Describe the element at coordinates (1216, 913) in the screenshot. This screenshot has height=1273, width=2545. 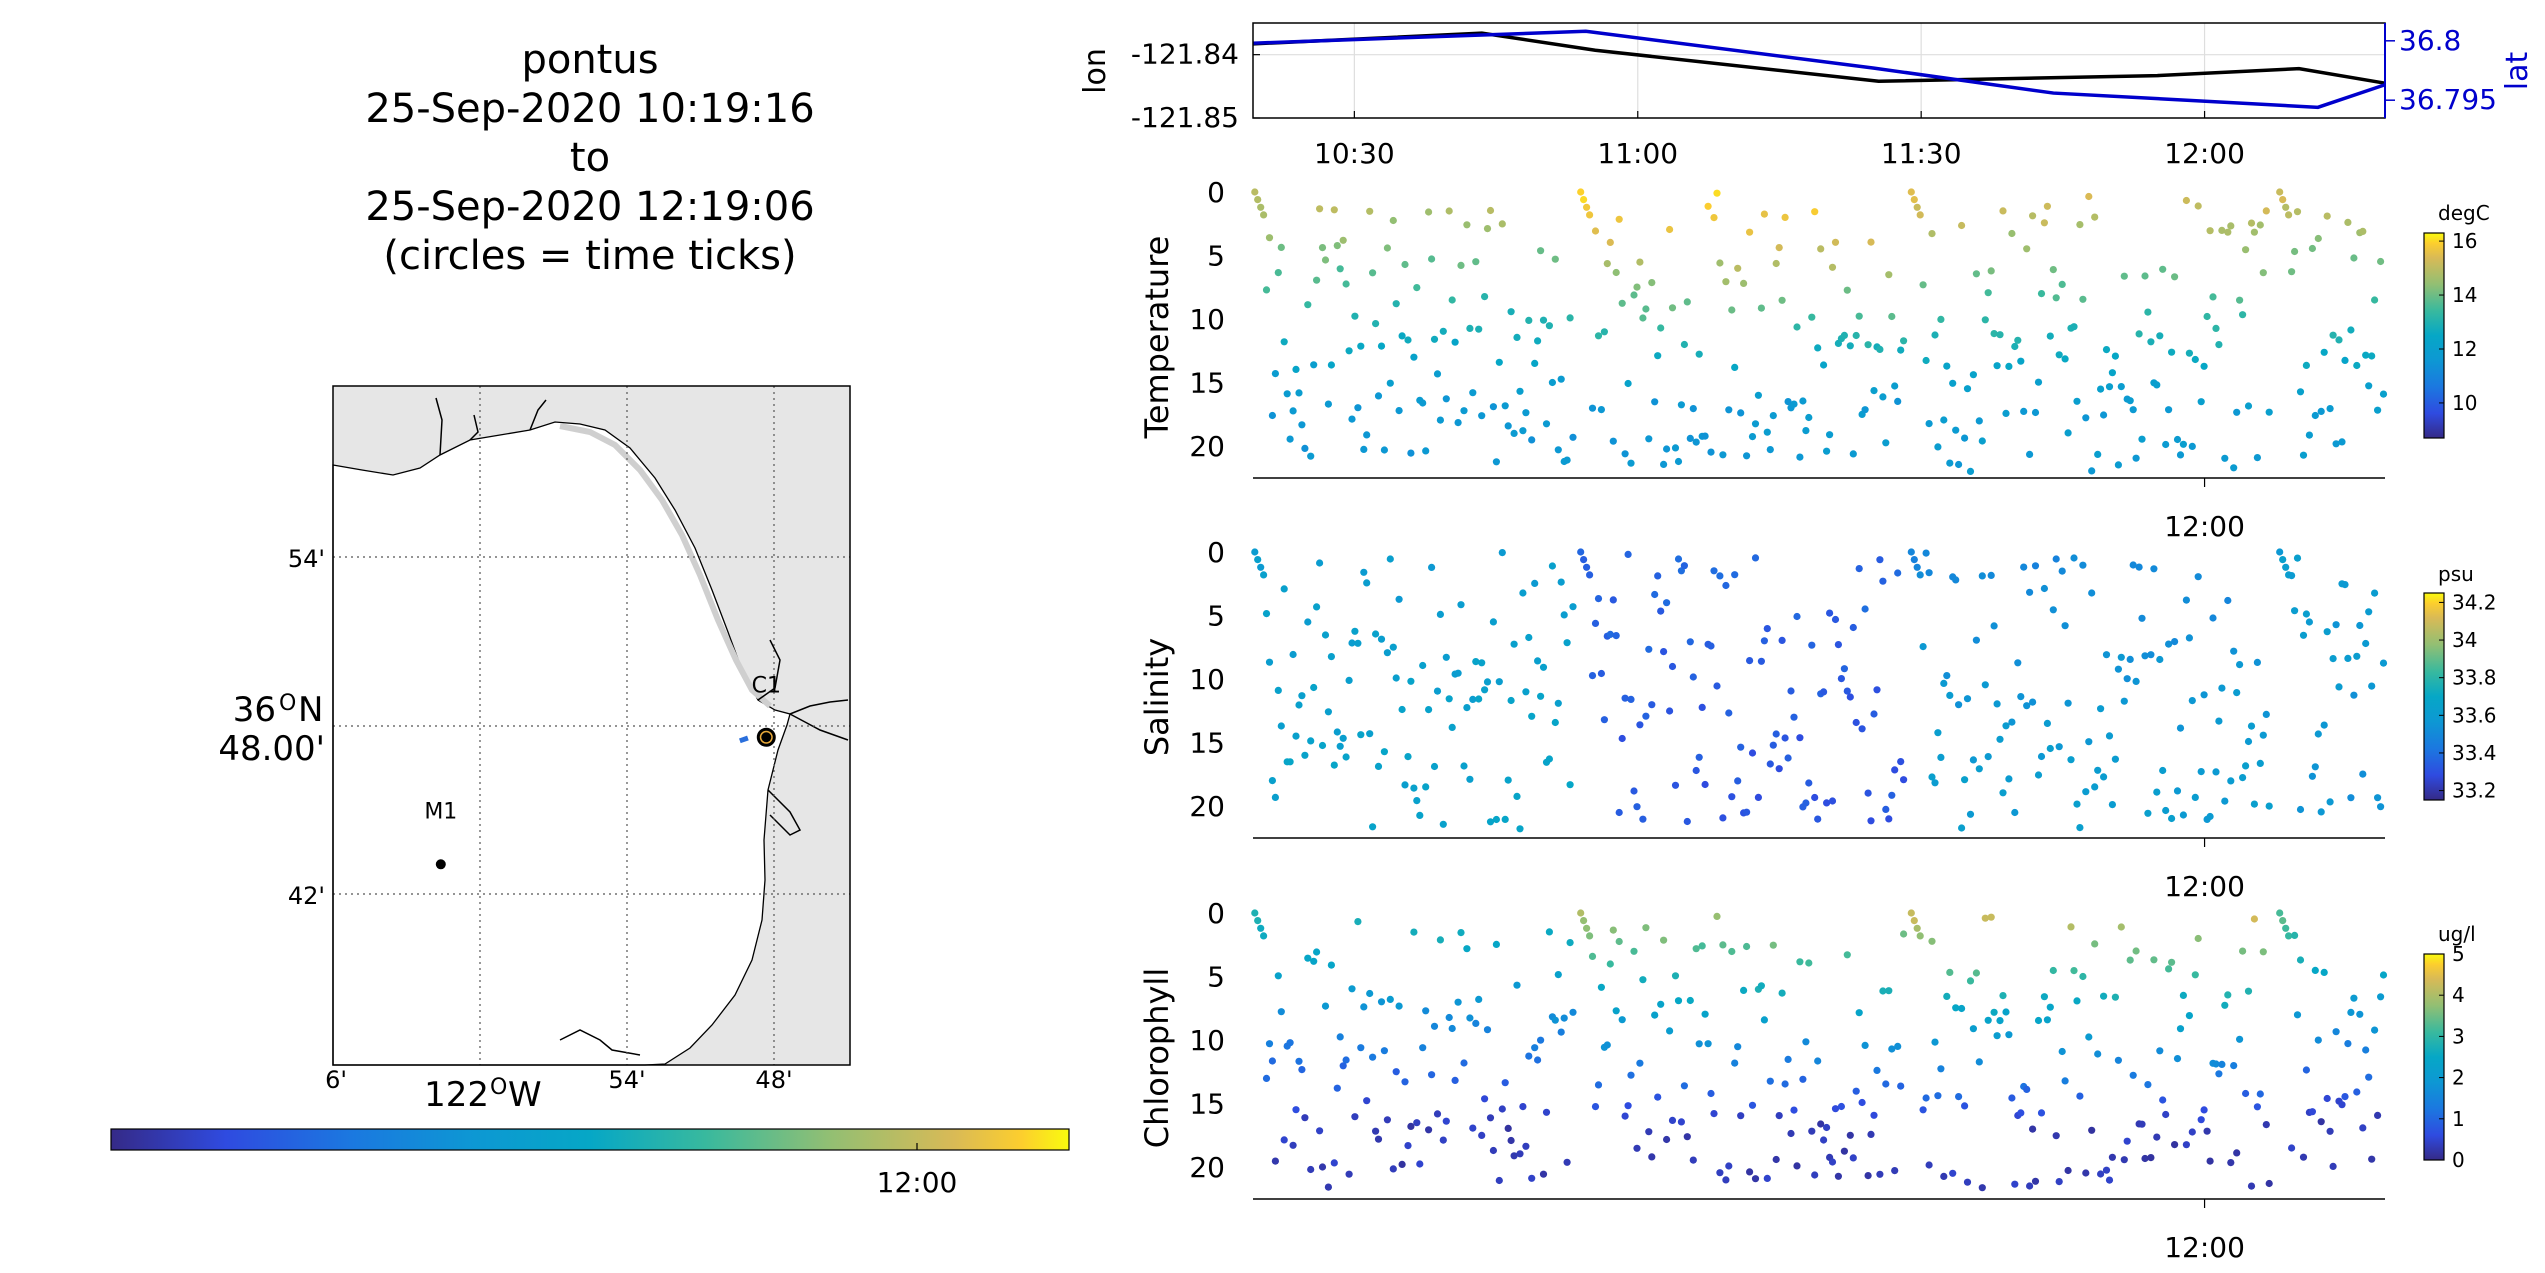
I see `chlorophyll-ytick-label-0: 0` at that location.